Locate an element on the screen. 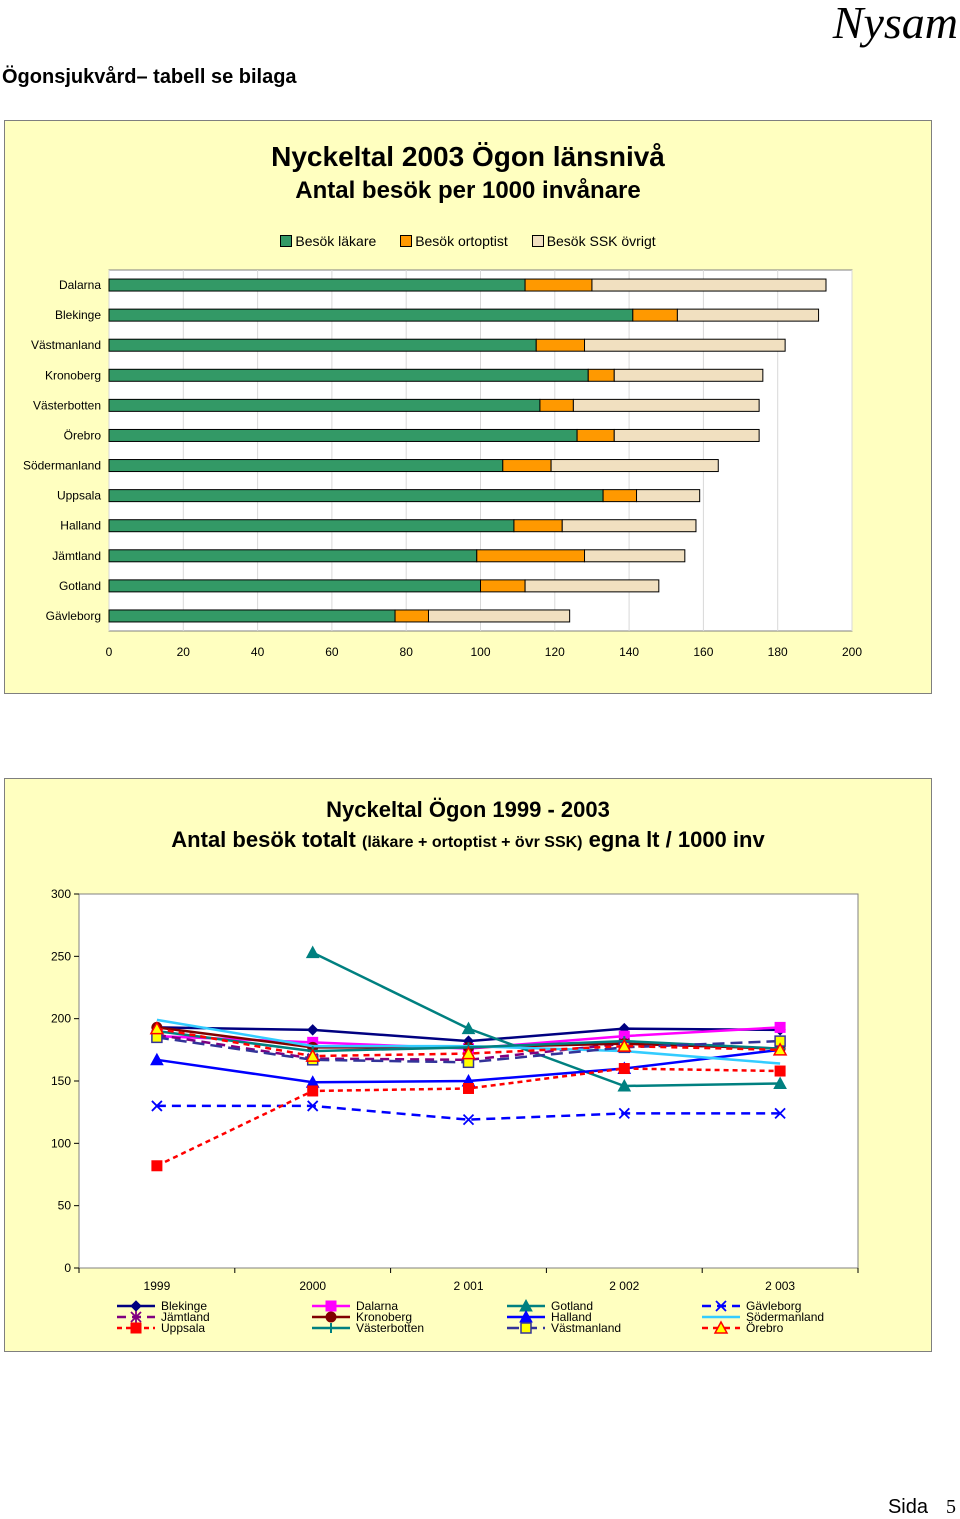 The width and height of the screenshot is (960, 1519). line-x-tick-label: 2 002 is located at coordinates (624, 1286).